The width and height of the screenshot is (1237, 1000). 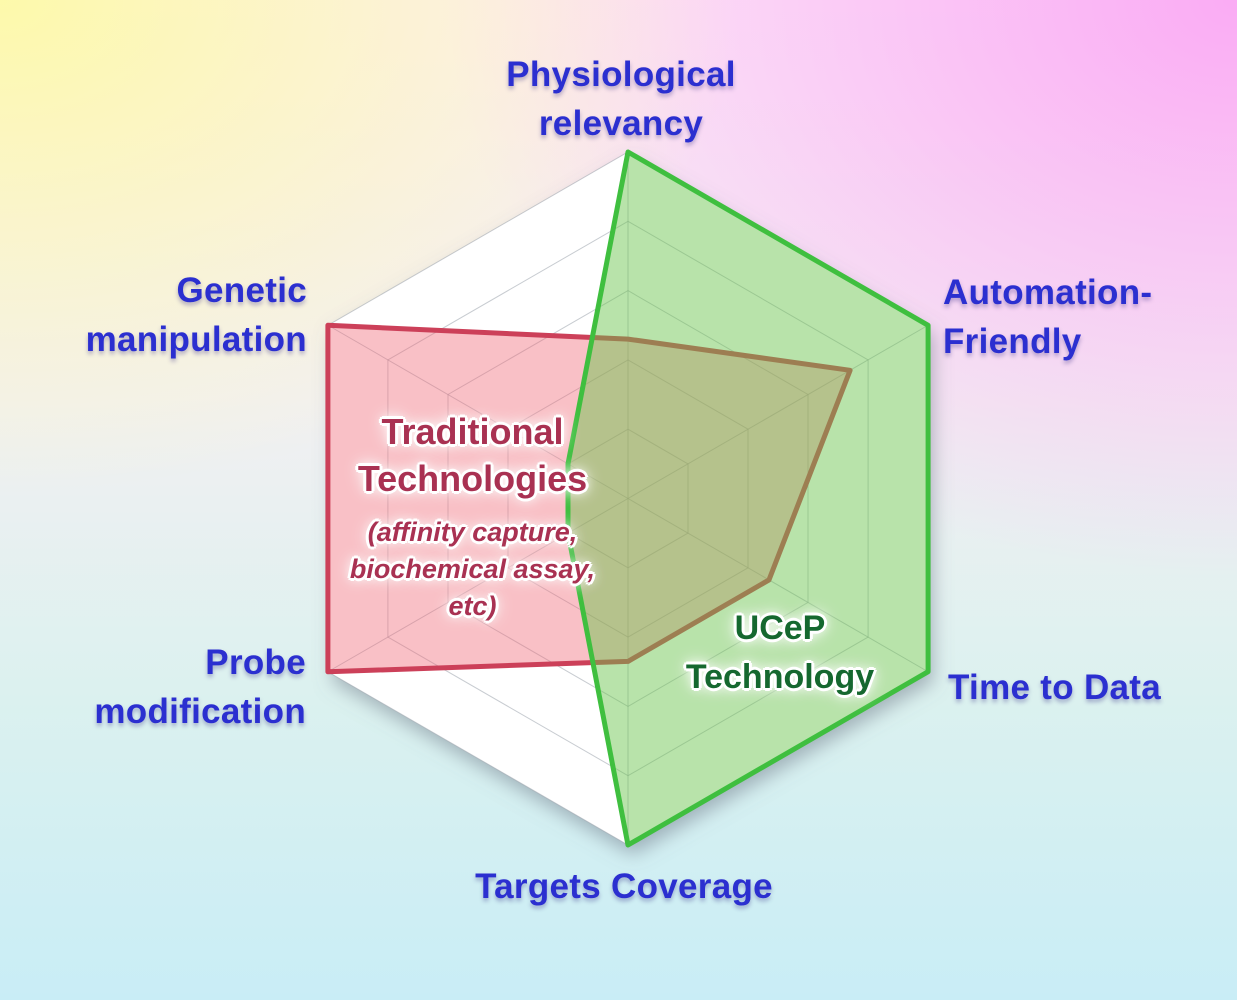 I want to click on axis-label-time-to-data: Time to Data, so click(x=1055, y=687).